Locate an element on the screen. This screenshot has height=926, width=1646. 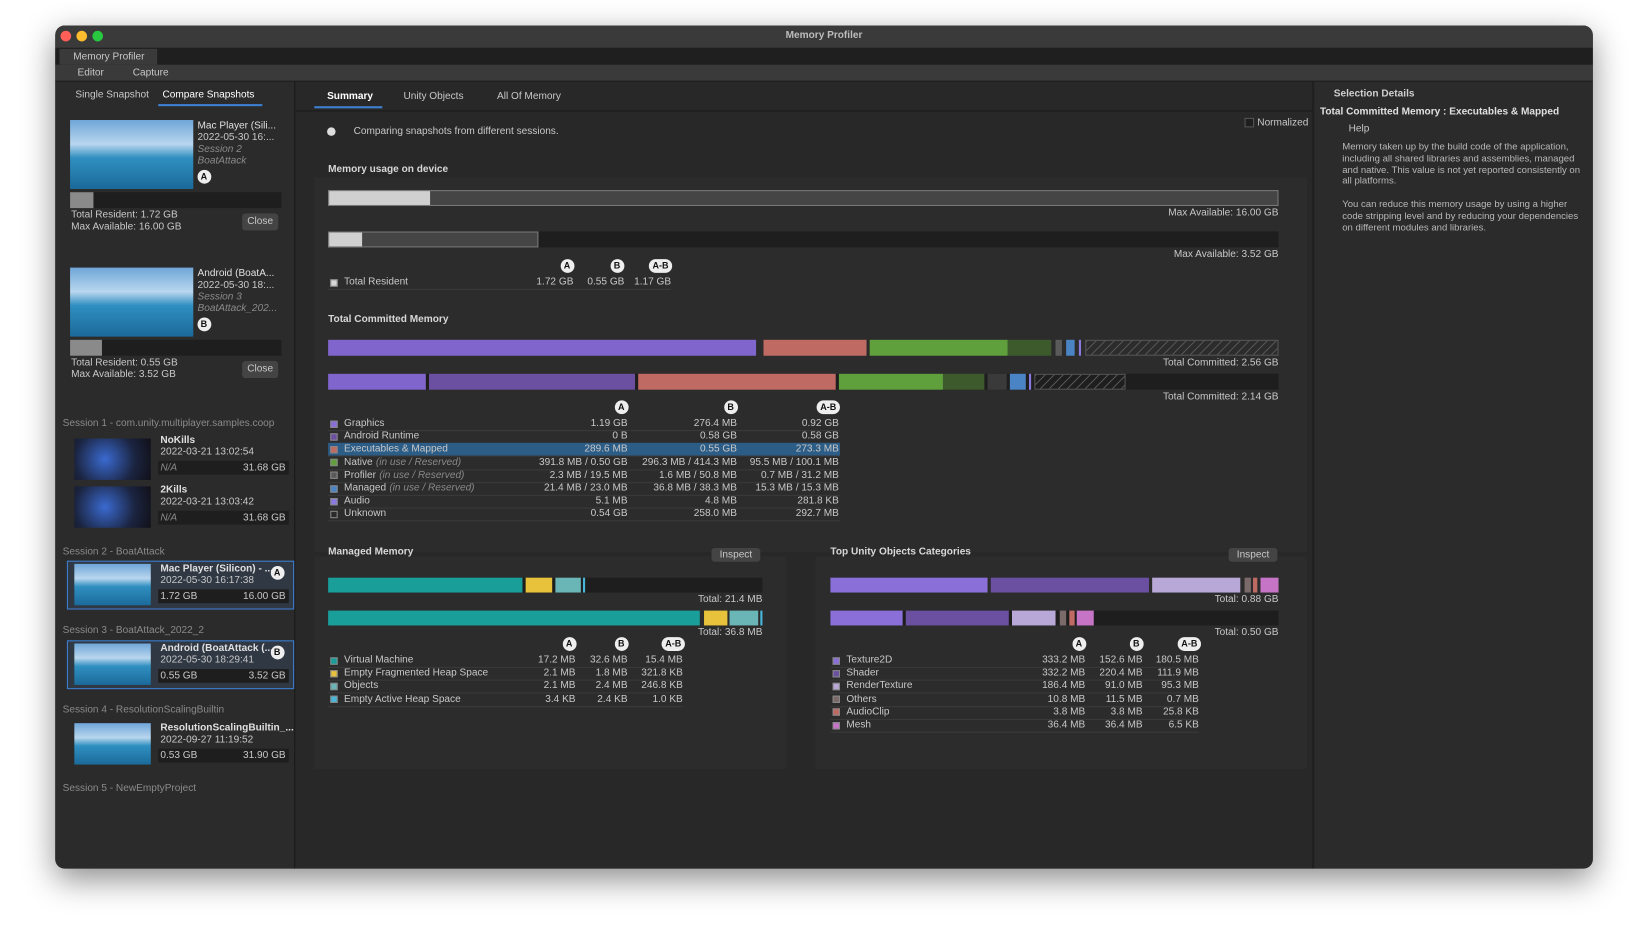
row-text: Executables & Mapped is located at coordinates (396, 449).